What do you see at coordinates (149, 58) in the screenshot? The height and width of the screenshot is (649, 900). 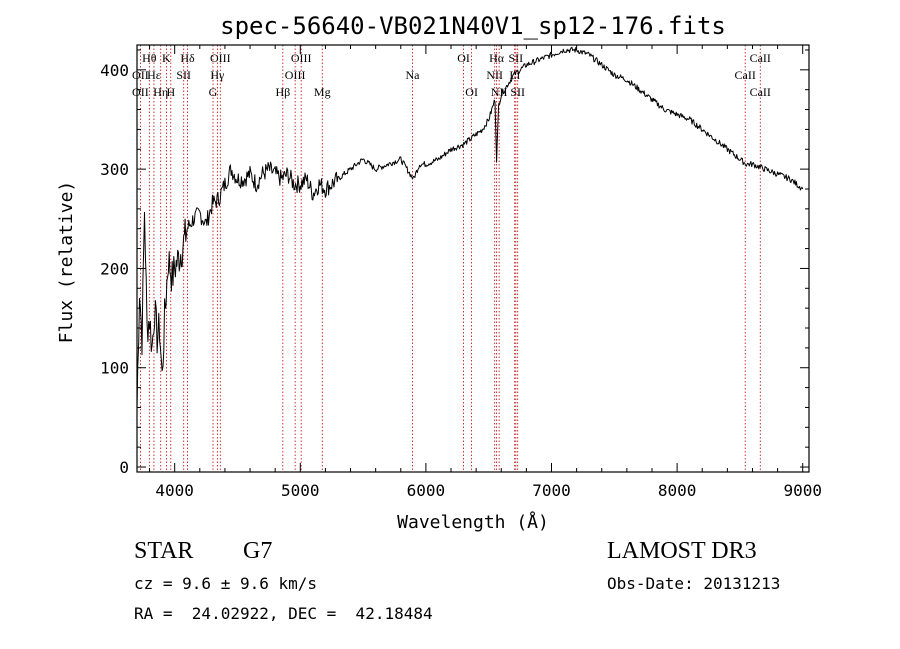 I see `spectral-line-label: Hθ` at bounding box center [149, 58].